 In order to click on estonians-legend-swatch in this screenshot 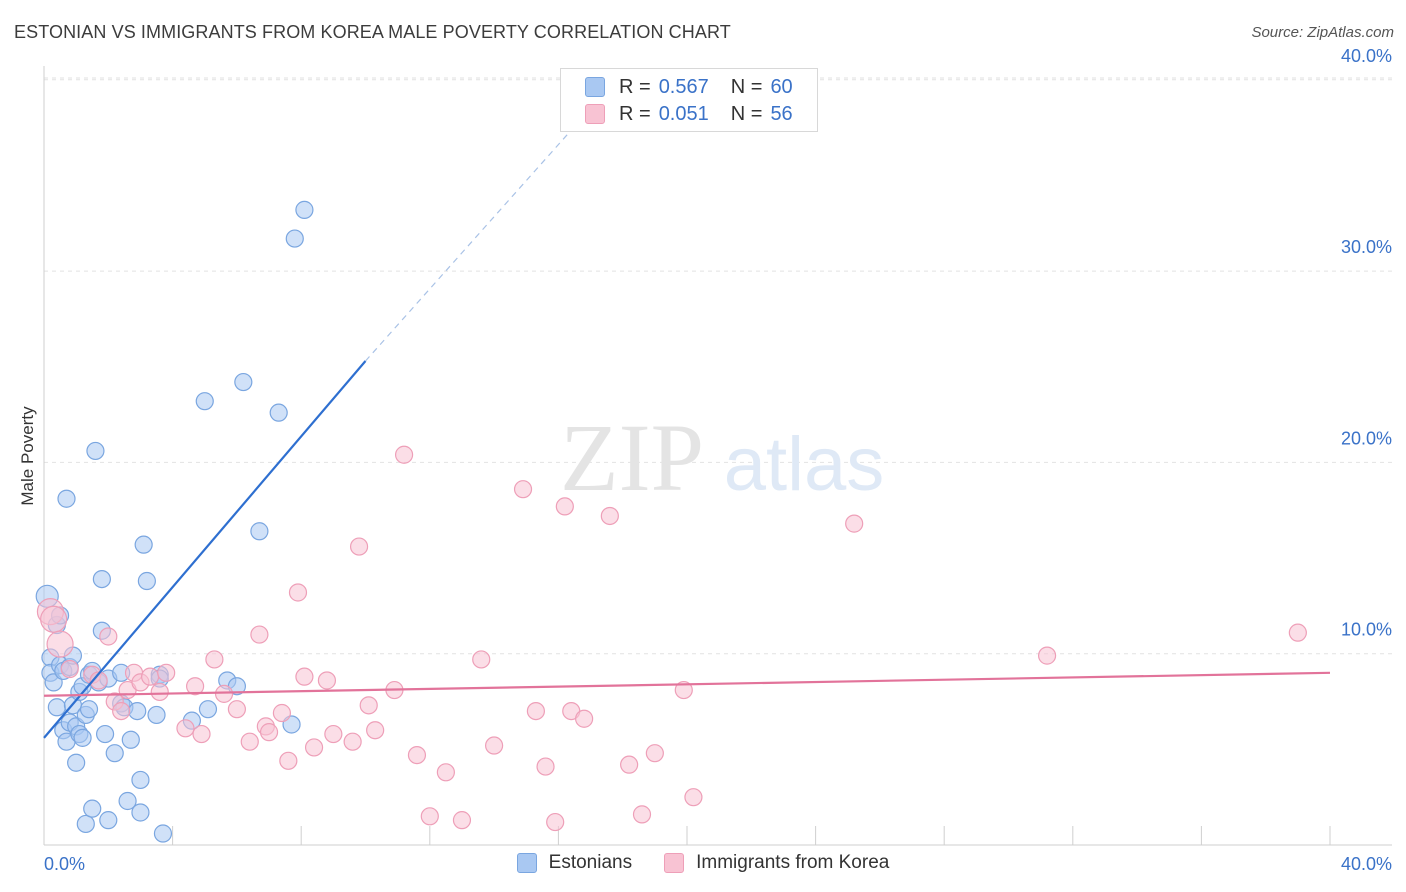, I will do `click(526, 863)`.